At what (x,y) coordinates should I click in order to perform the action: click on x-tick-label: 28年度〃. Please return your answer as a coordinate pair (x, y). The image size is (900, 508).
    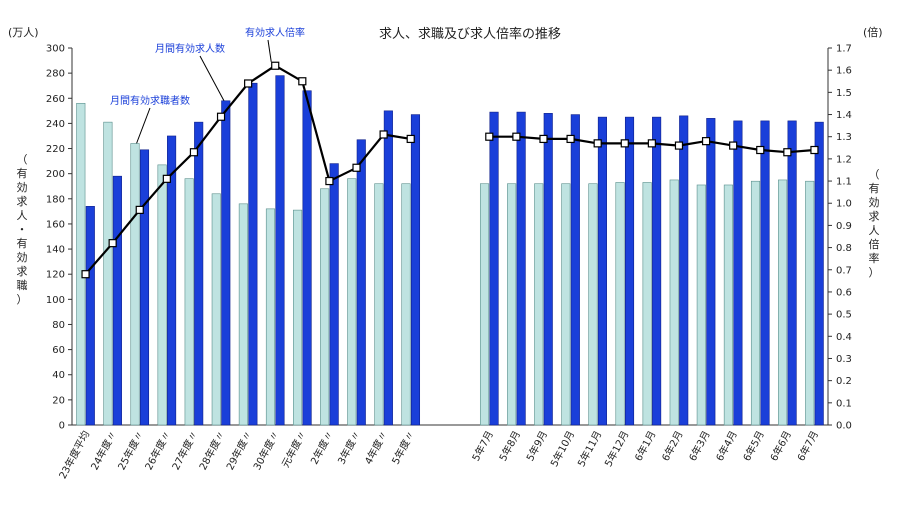
    Looking at the image, I should click on (212, 450).